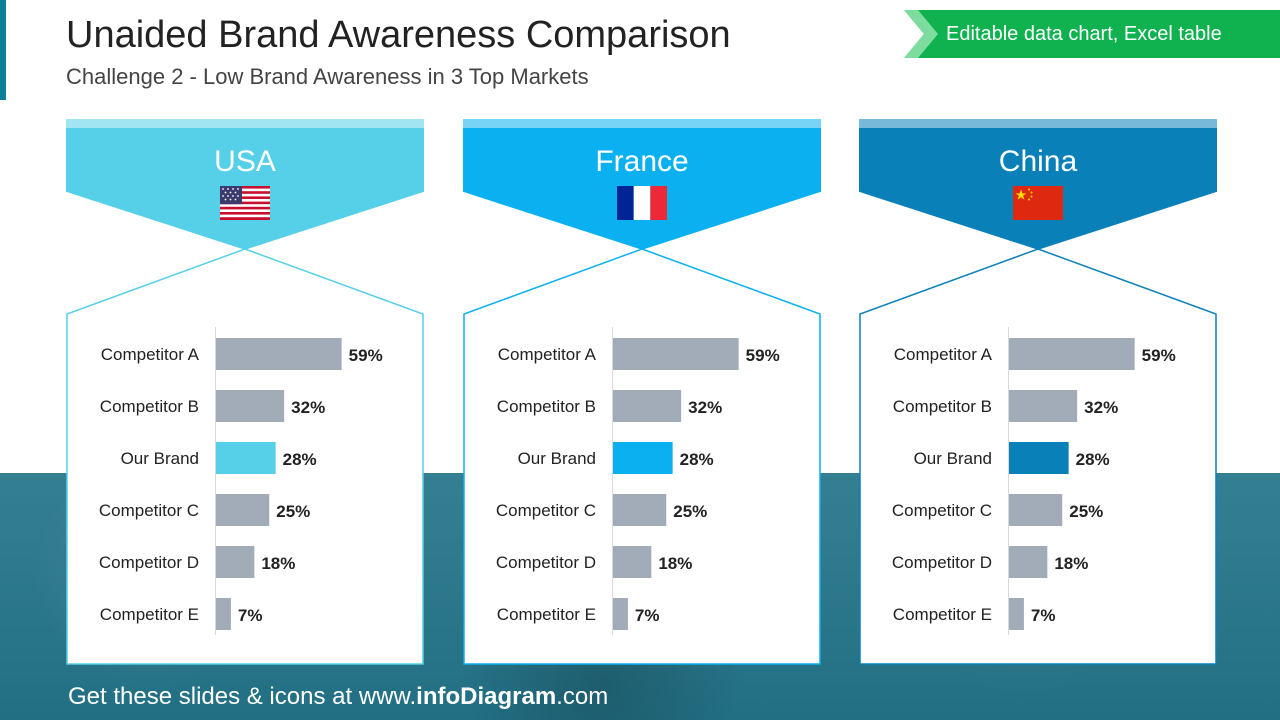  I want to click on badge-label: Editable data chart, Excel table, so click(1084, 34).